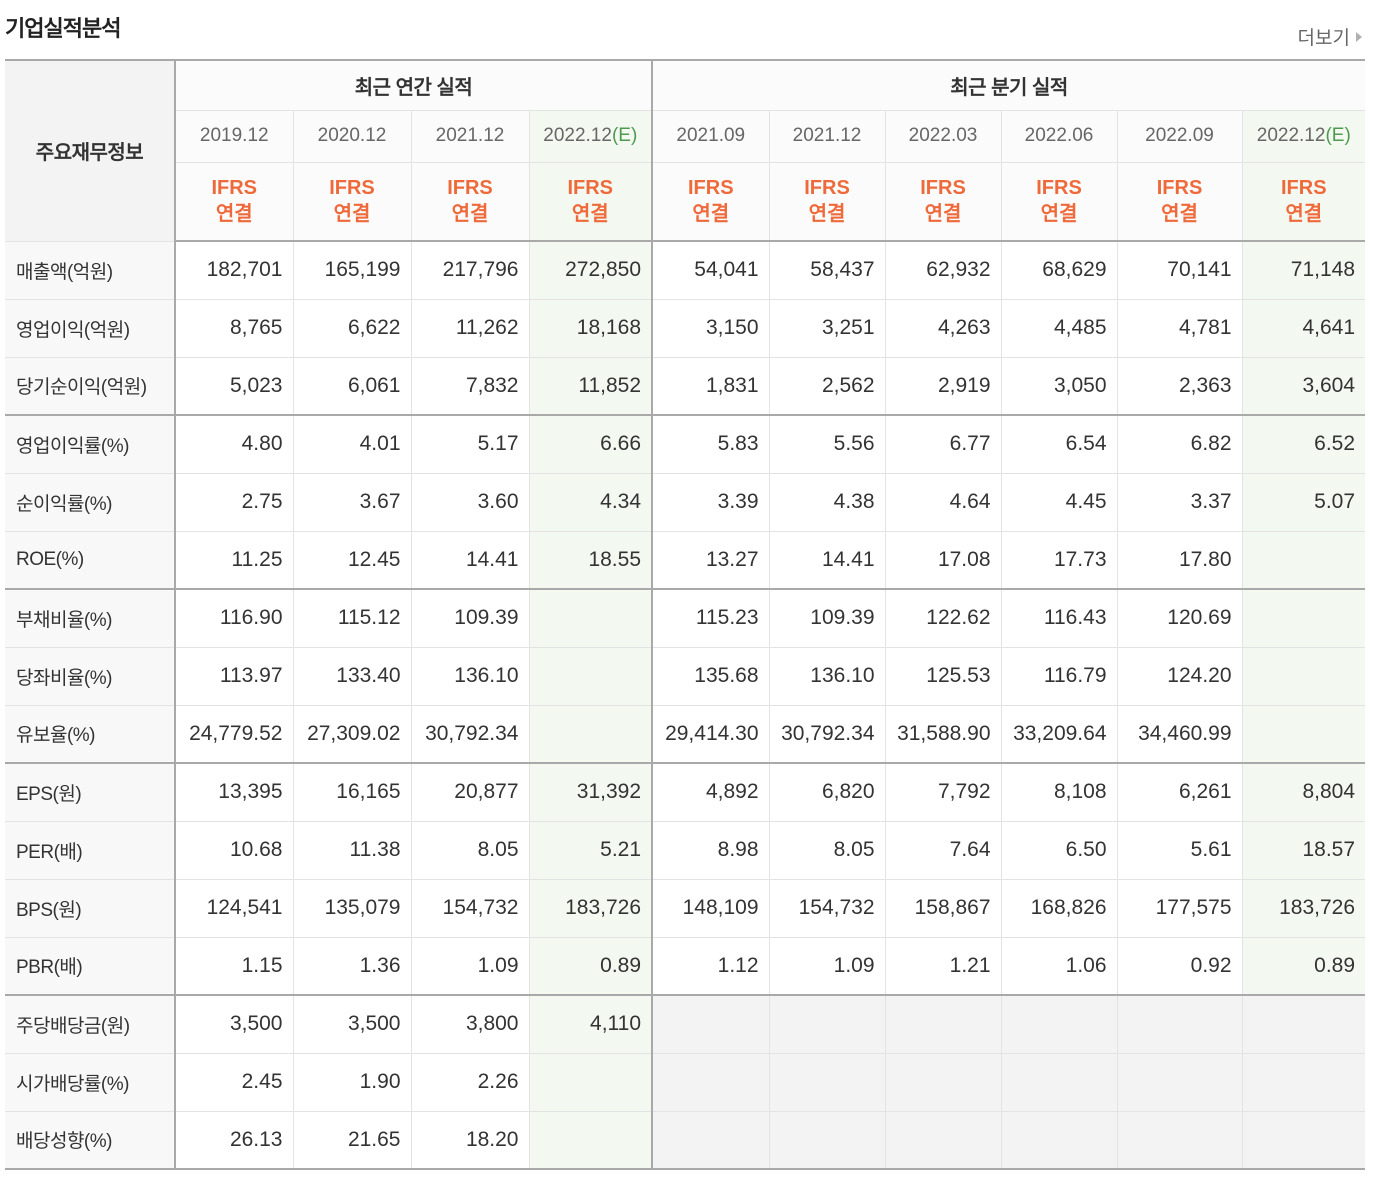 This screenshot has width=1376, height=1179. I want to click on period-date: 2022.12, so click(1291, 135).